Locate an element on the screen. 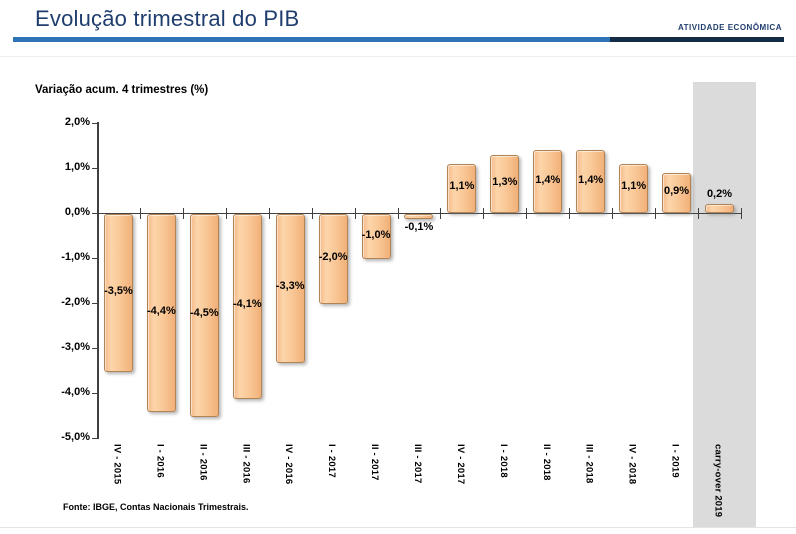 This screenshot has height=534, width=796. bar-value-label: -3,3% is located at coordinates (290, 286).